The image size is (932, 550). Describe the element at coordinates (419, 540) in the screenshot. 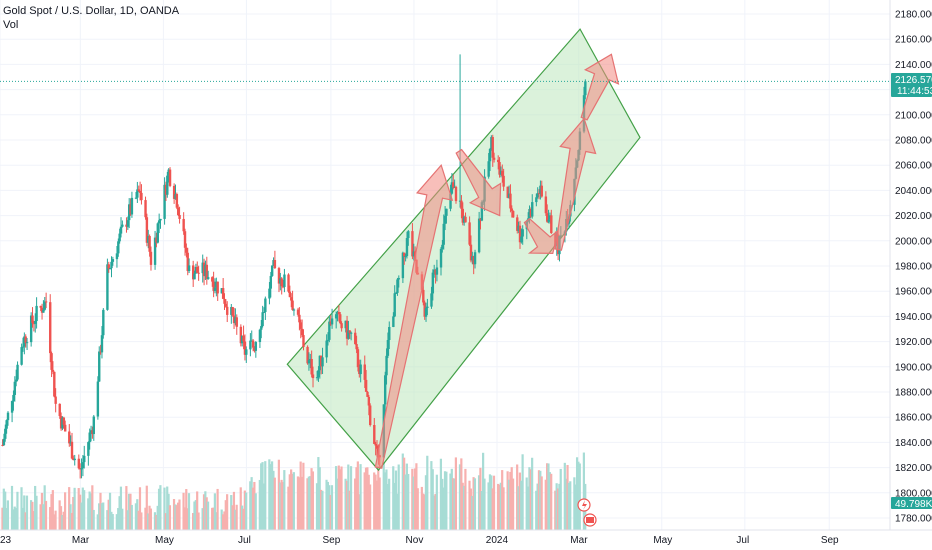

I see `time-axis: 23 Mar May Jul Sep Nov 2024 Mar May Jul Sep` at that location.